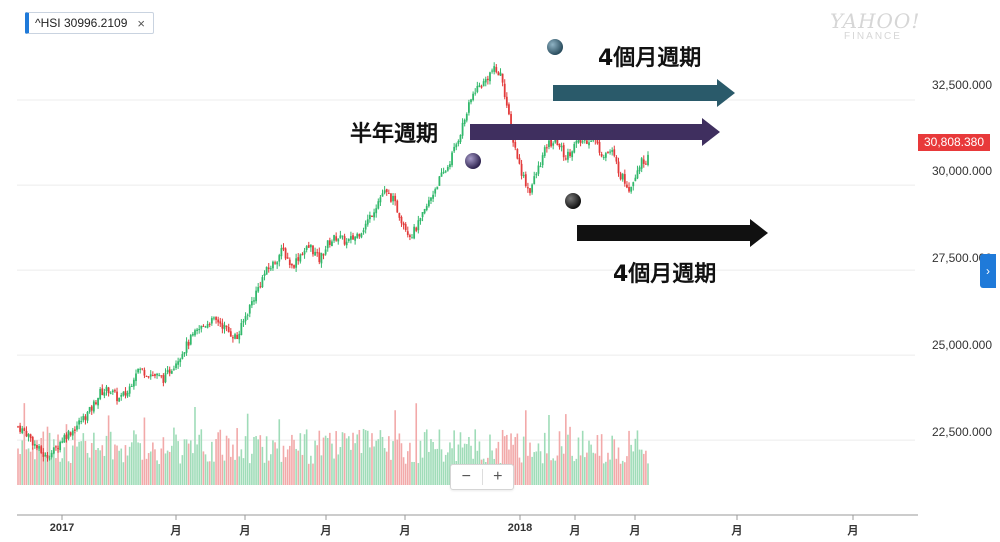 This screenshot has width=1000, height=542. I want to click on zoom-control: − +, so click(482, 477).